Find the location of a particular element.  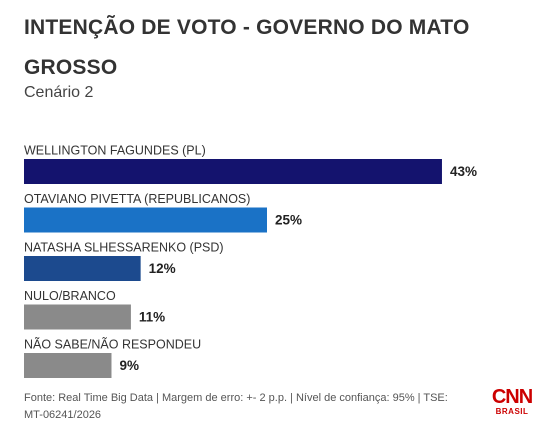

category-label: OTAVIANO PIVETTA (REPUBLICANOS) is located at coordinates (137, 199).